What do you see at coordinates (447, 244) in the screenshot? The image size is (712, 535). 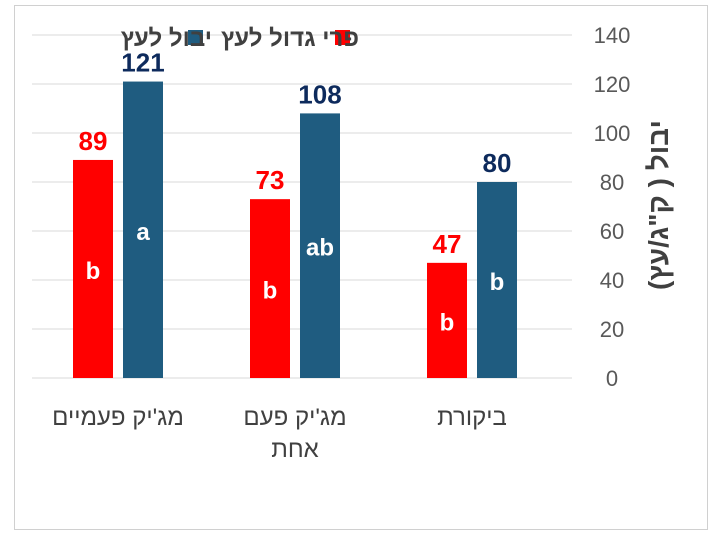 I see `data-label: 47` at bounding box center [447, 244].